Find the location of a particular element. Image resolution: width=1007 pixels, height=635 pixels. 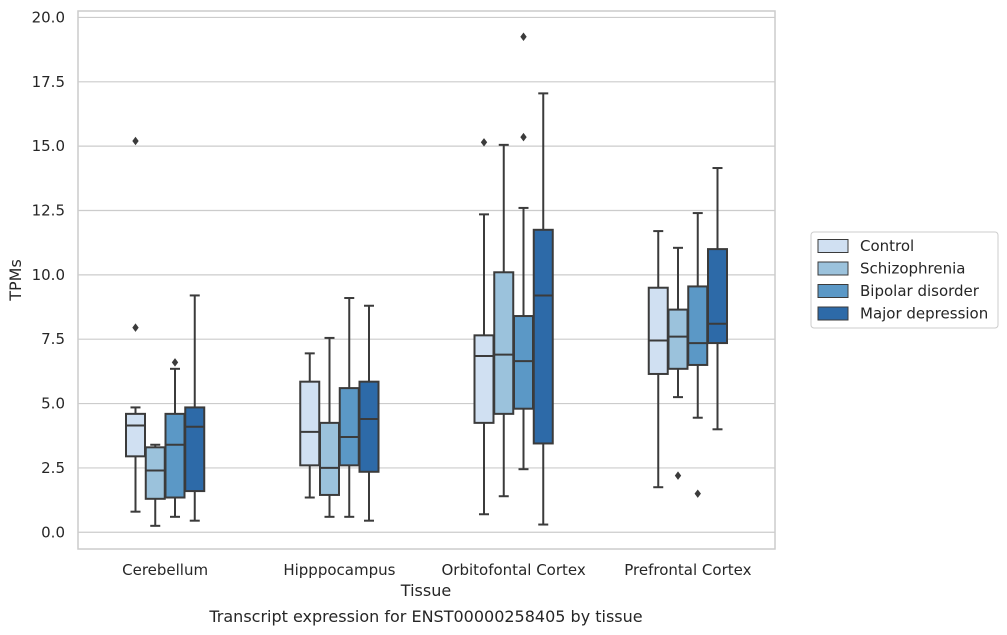

y-tick-labels: 0.0 2.5 5.0 7.5 10.0 12.5 15.0 17.5 20.0 is located at coordinates (48, 274).